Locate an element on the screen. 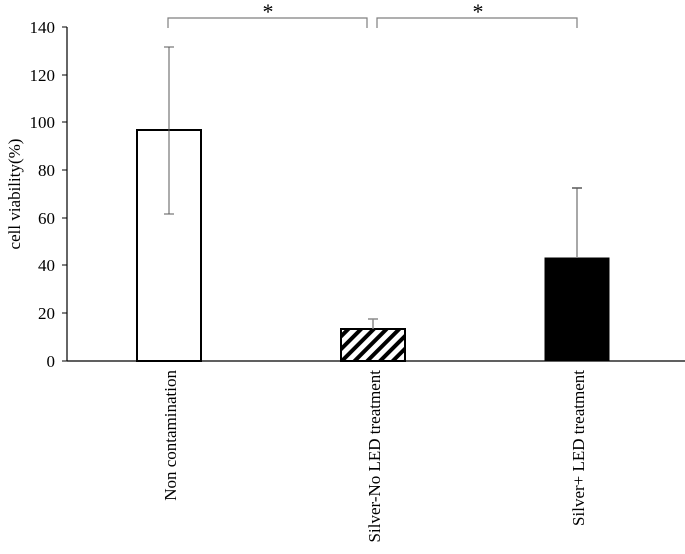 Image resolution: width=685 pixels, height=554 pixels. y-tick-label: 140 is located at coordinates (43, 27).